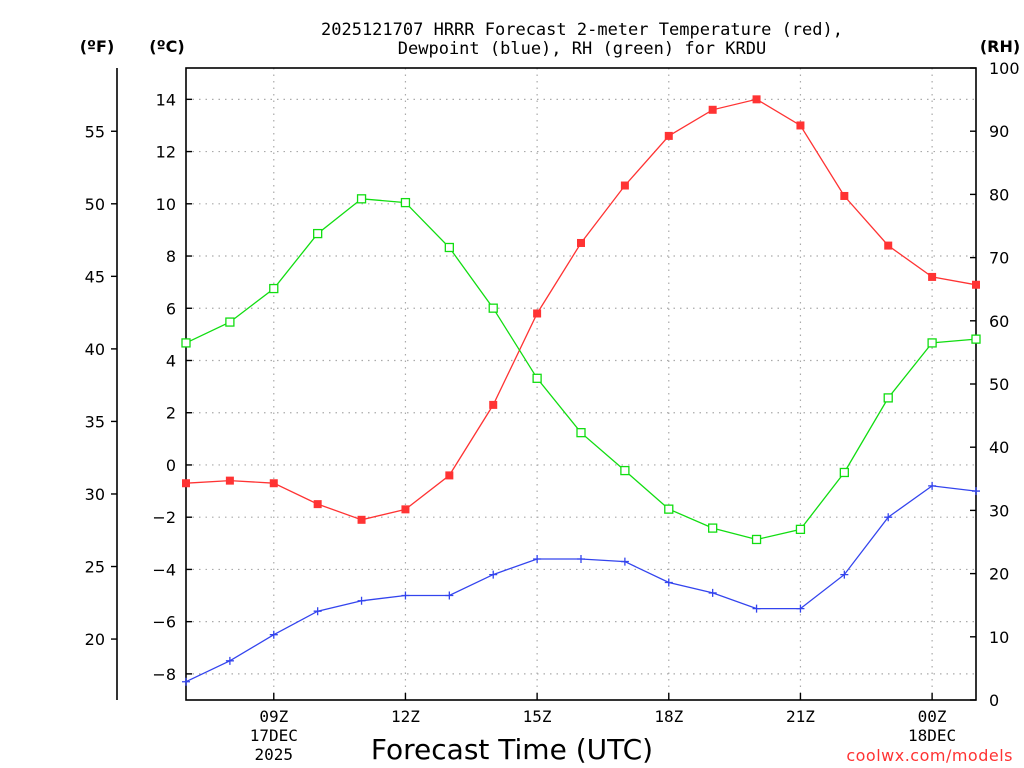 Image resolution: width=1024 pixels, height=768 pixels. I want to click on rh-tick-label: 70, so click(999, 258).